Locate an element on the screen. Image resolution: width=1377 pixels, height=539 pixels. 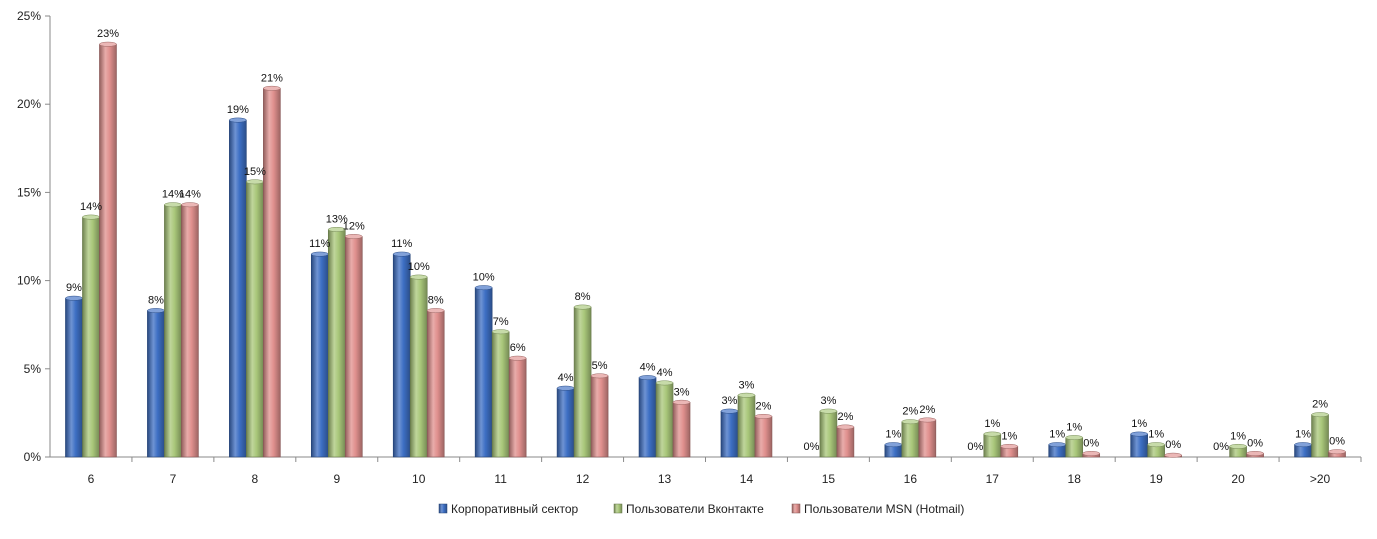
x-tick-label: 8 is located at coordinates (255, 479).